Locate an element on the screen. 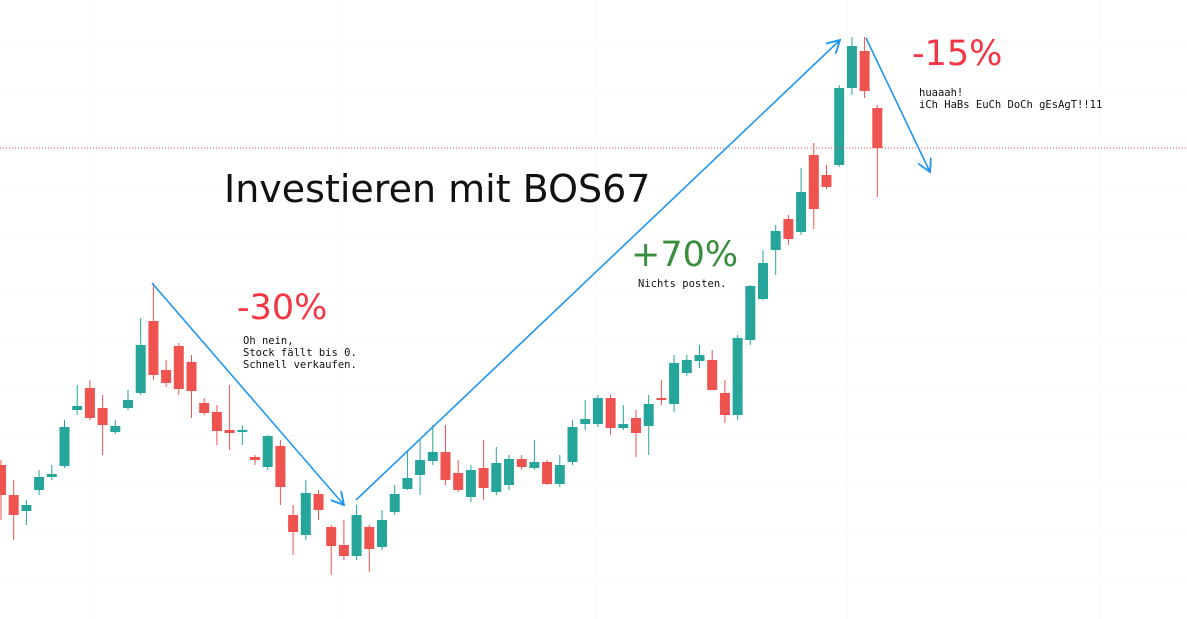  annotation-note: iCh HaBs EuCh DoCh gEsAgT!!11 is located at coordinates (1010, 105).